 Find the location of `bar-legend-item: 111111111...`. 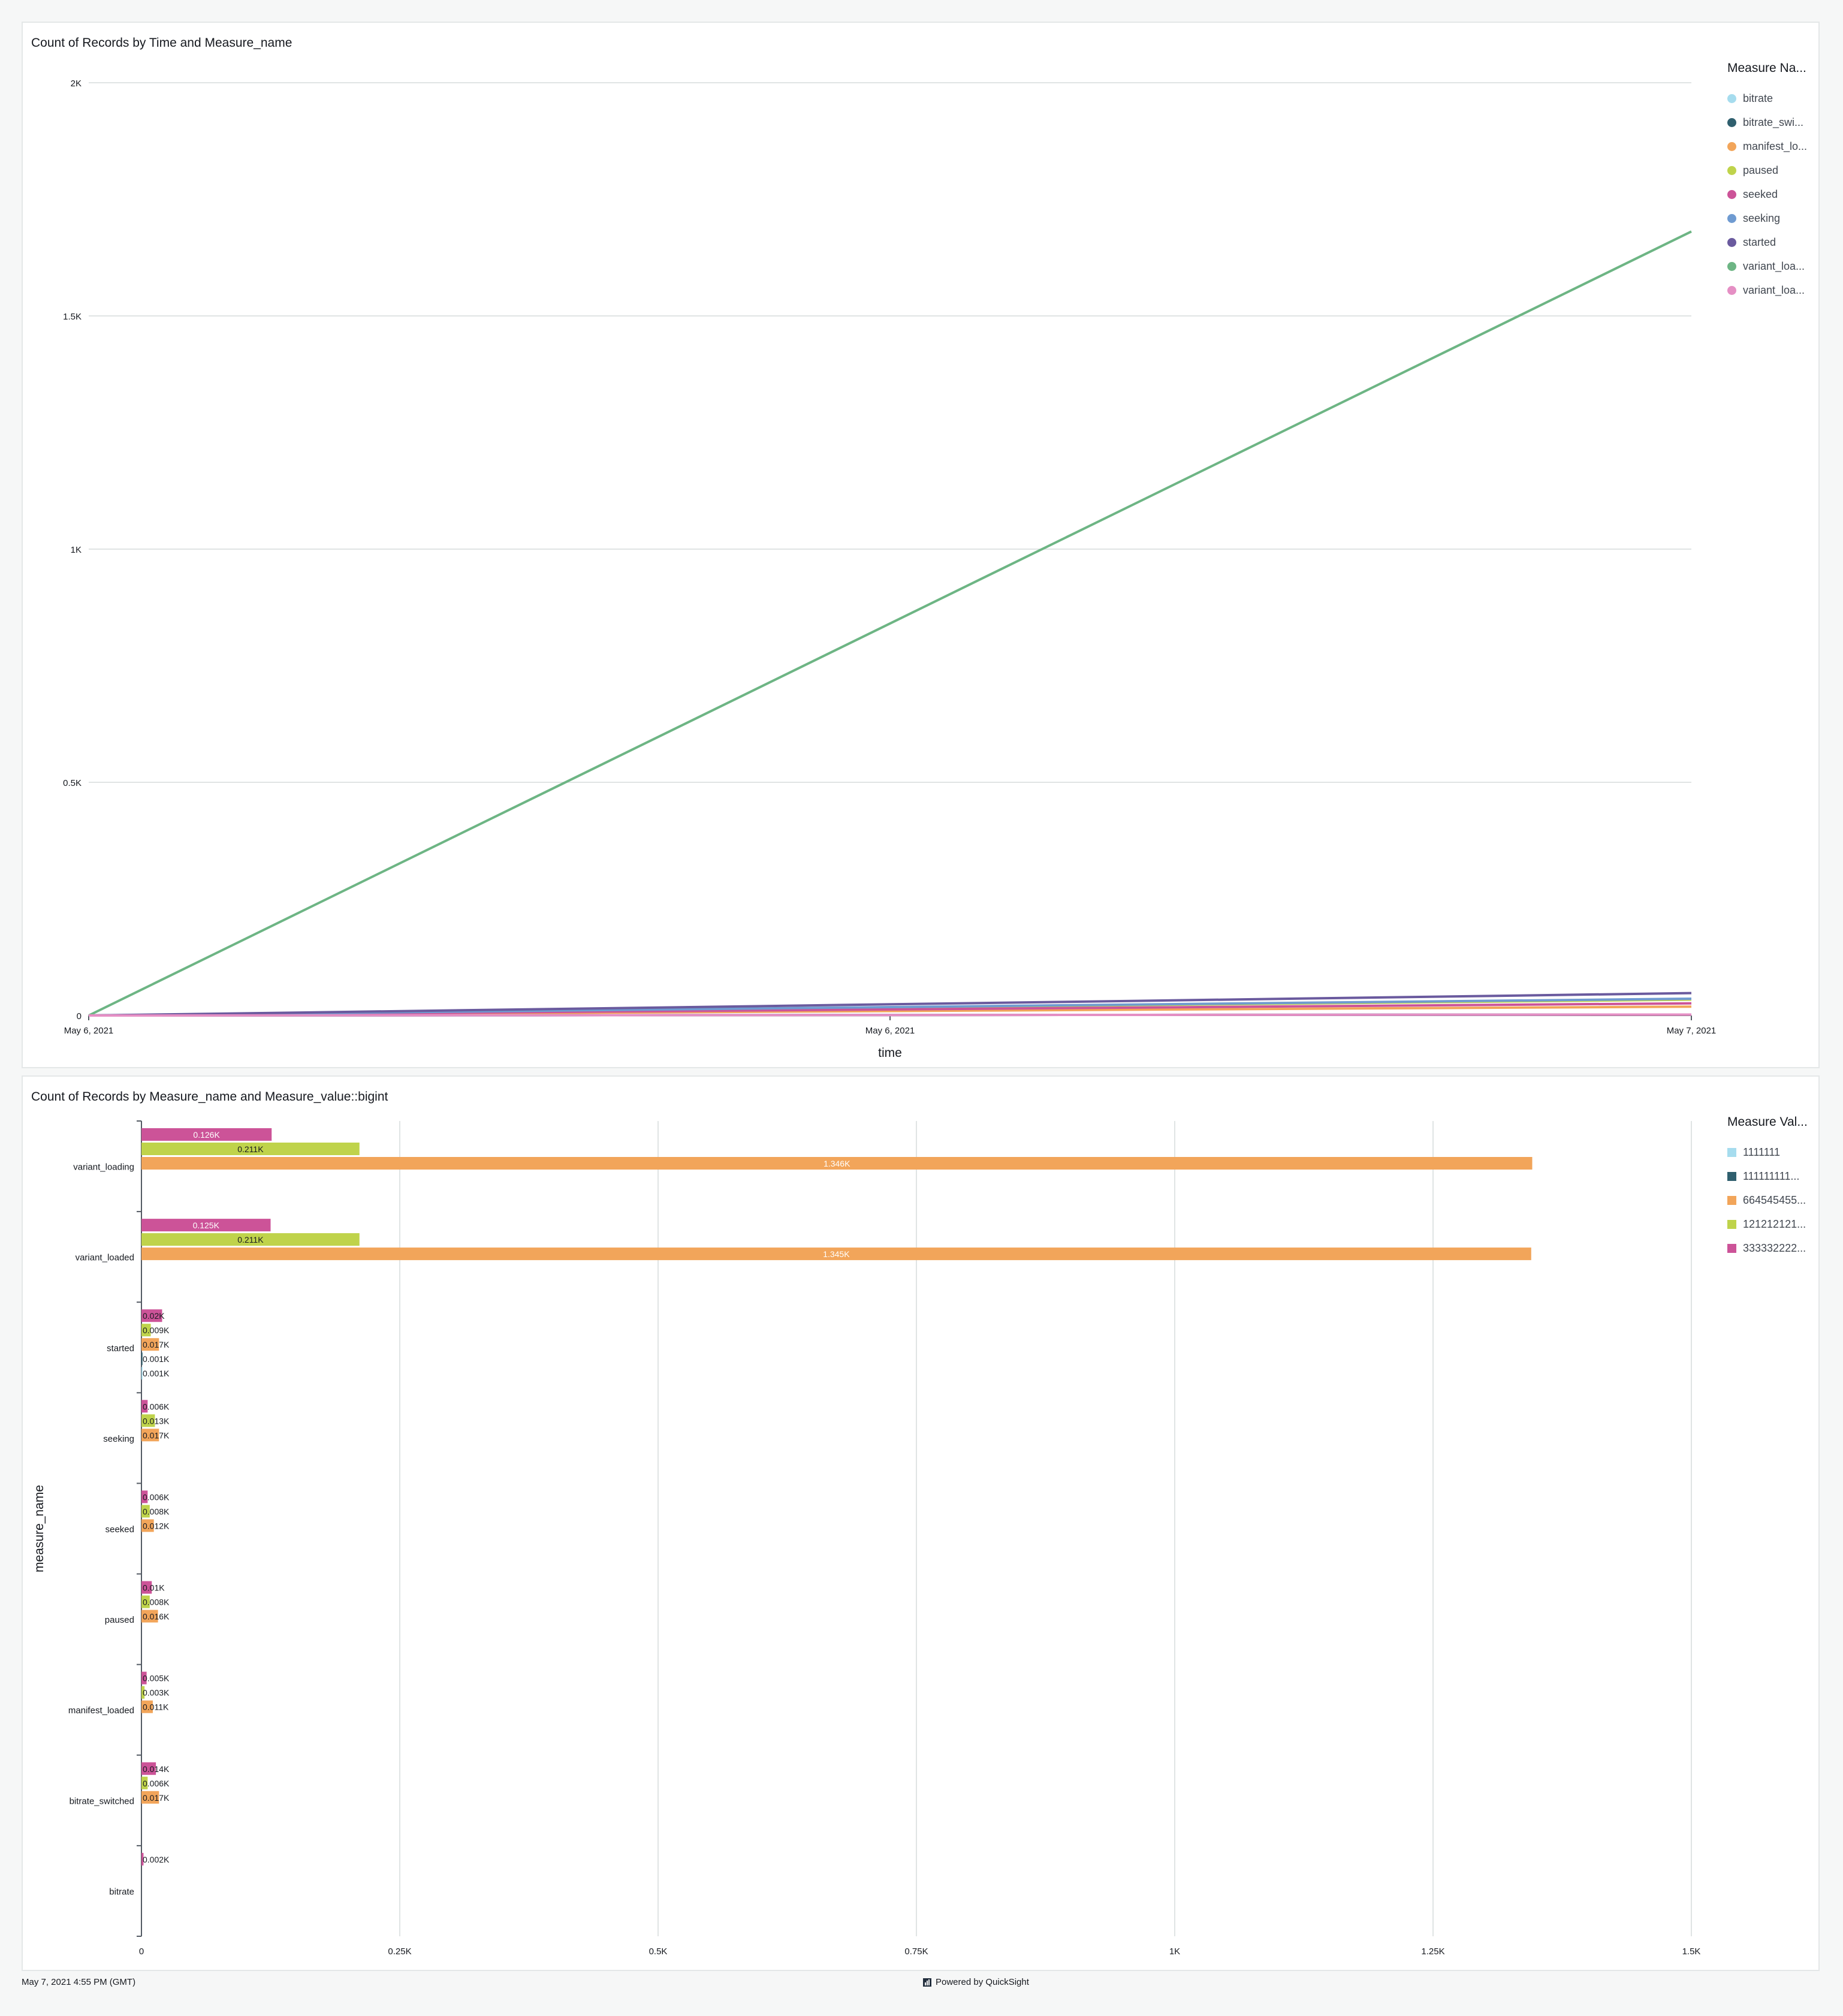

bar-legend-item: 111111111... is located at coordinates (1772, 1176).